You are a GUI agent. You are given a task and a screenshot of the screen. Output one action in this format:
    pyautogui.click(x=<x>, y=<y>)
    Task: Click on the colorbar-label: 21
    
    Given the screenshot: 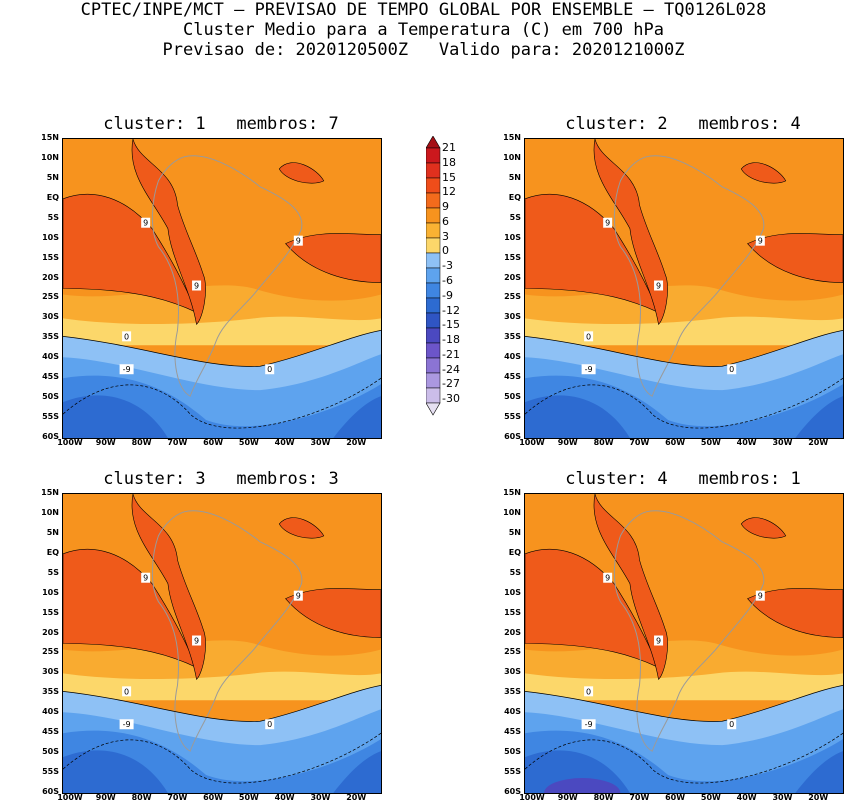 What is the action you would take?
    pyautogui.click(x=449, y=147)
    